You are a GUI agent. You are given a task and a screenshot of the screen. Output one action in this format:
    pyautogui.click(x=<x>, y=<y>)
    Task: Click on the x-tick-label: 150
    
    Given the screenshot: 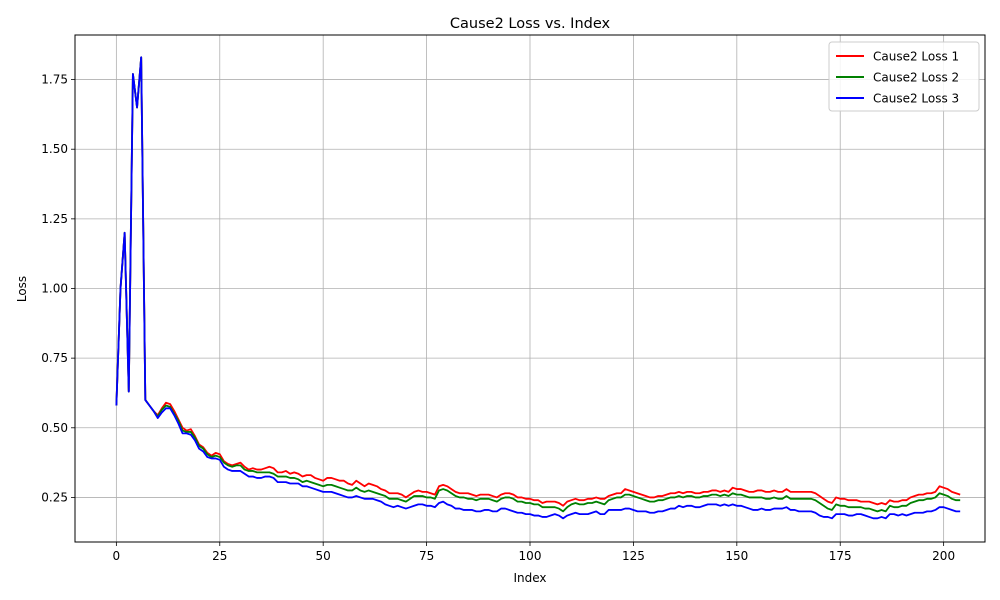 What is the action you would take?
    pyautogui.click(x=736, y=556)
    